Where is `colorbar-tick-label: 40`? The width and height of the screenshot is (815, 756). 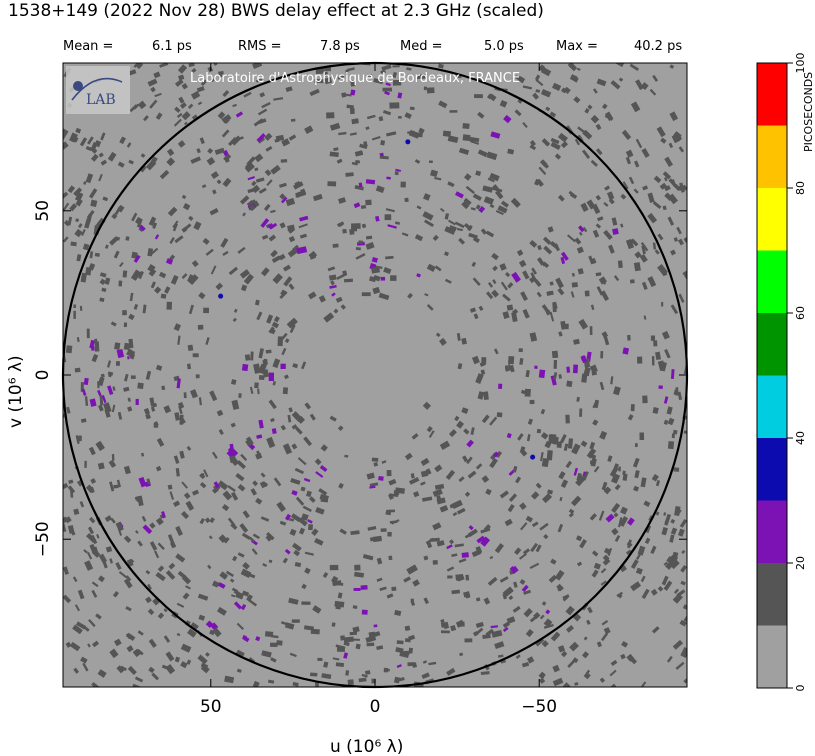
colorbar-tick-label: 40 is located at coordinates (800, 438).